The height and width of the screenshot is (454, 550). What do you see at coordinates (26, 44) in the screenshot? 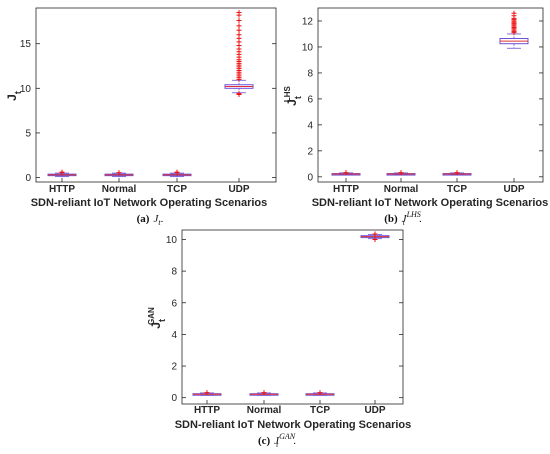
I see `y-tick-label: 15` at bounding box center [26, 44].